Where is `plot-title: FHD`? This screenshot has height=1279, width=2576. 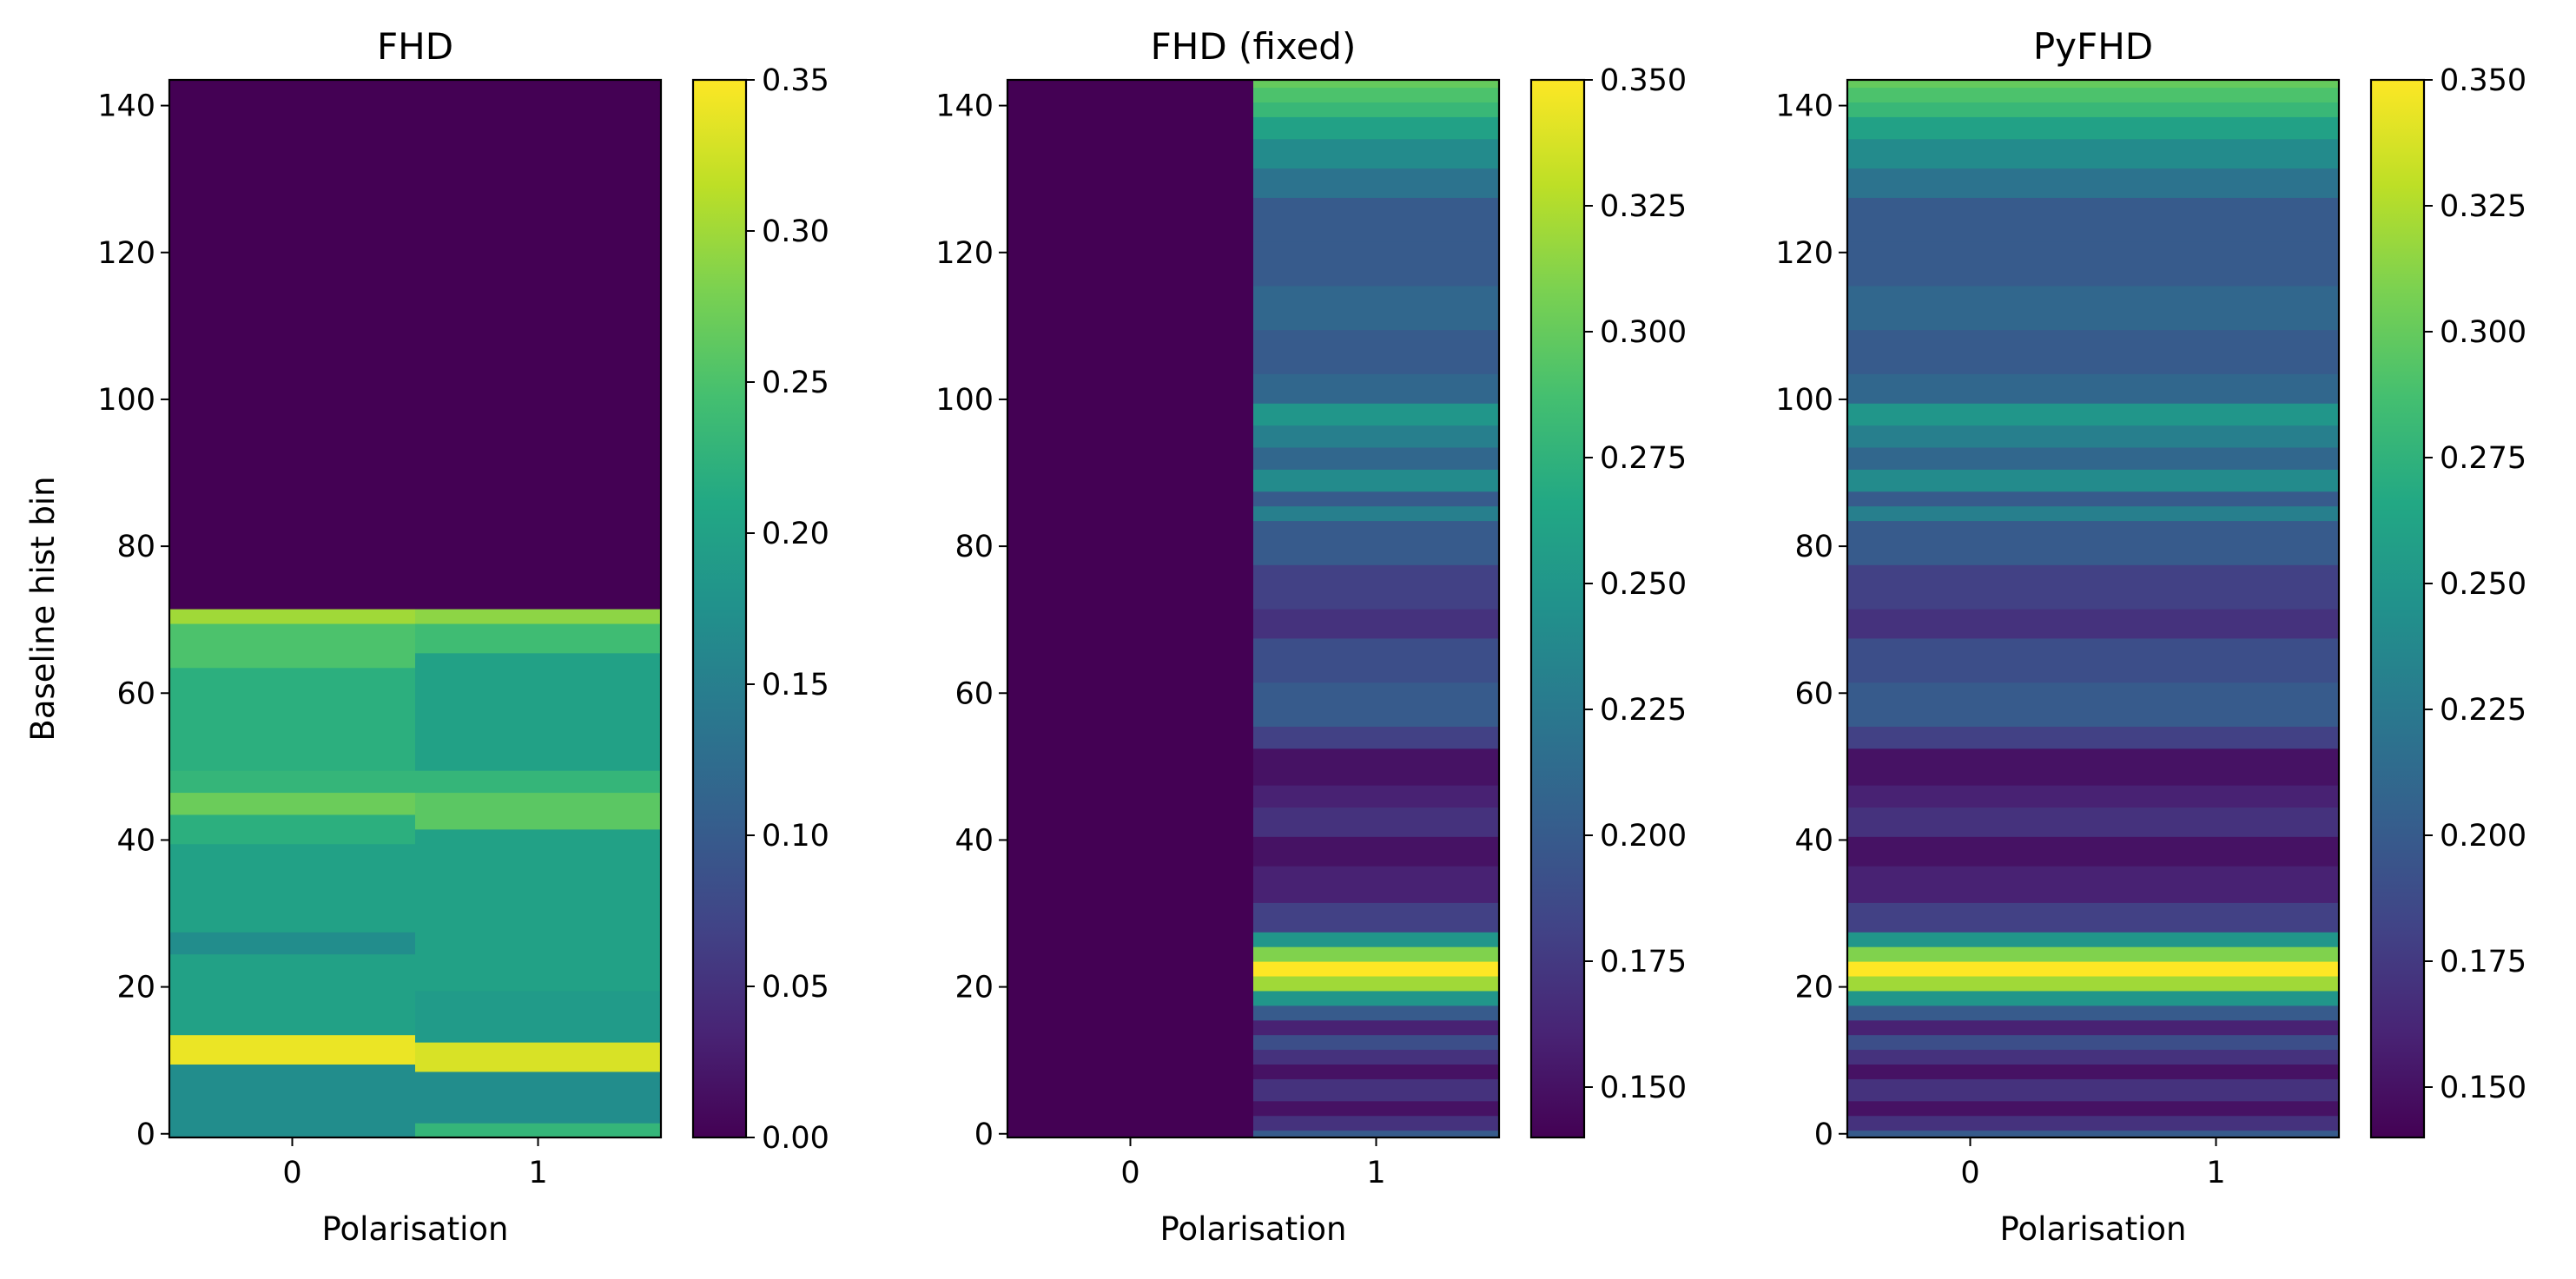 plot-title: FHD is located at coordinates (415, 46).